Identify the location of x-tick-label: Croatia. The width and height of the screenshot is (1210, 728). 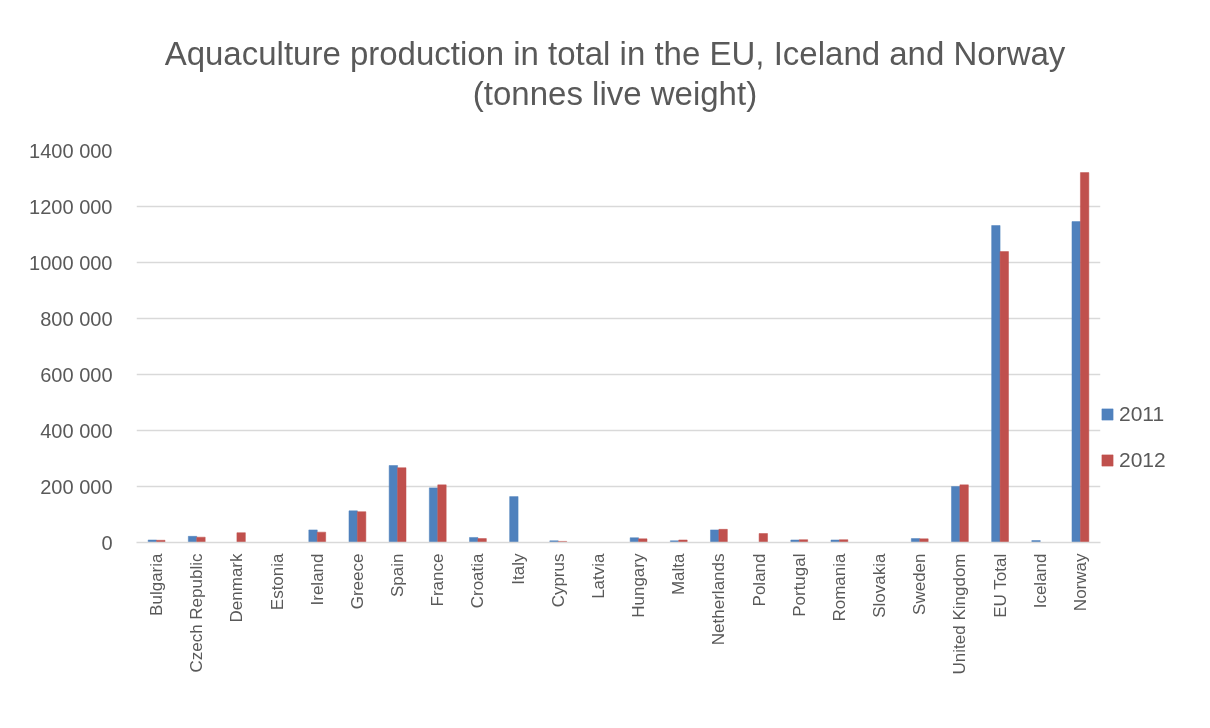
(478, 580).